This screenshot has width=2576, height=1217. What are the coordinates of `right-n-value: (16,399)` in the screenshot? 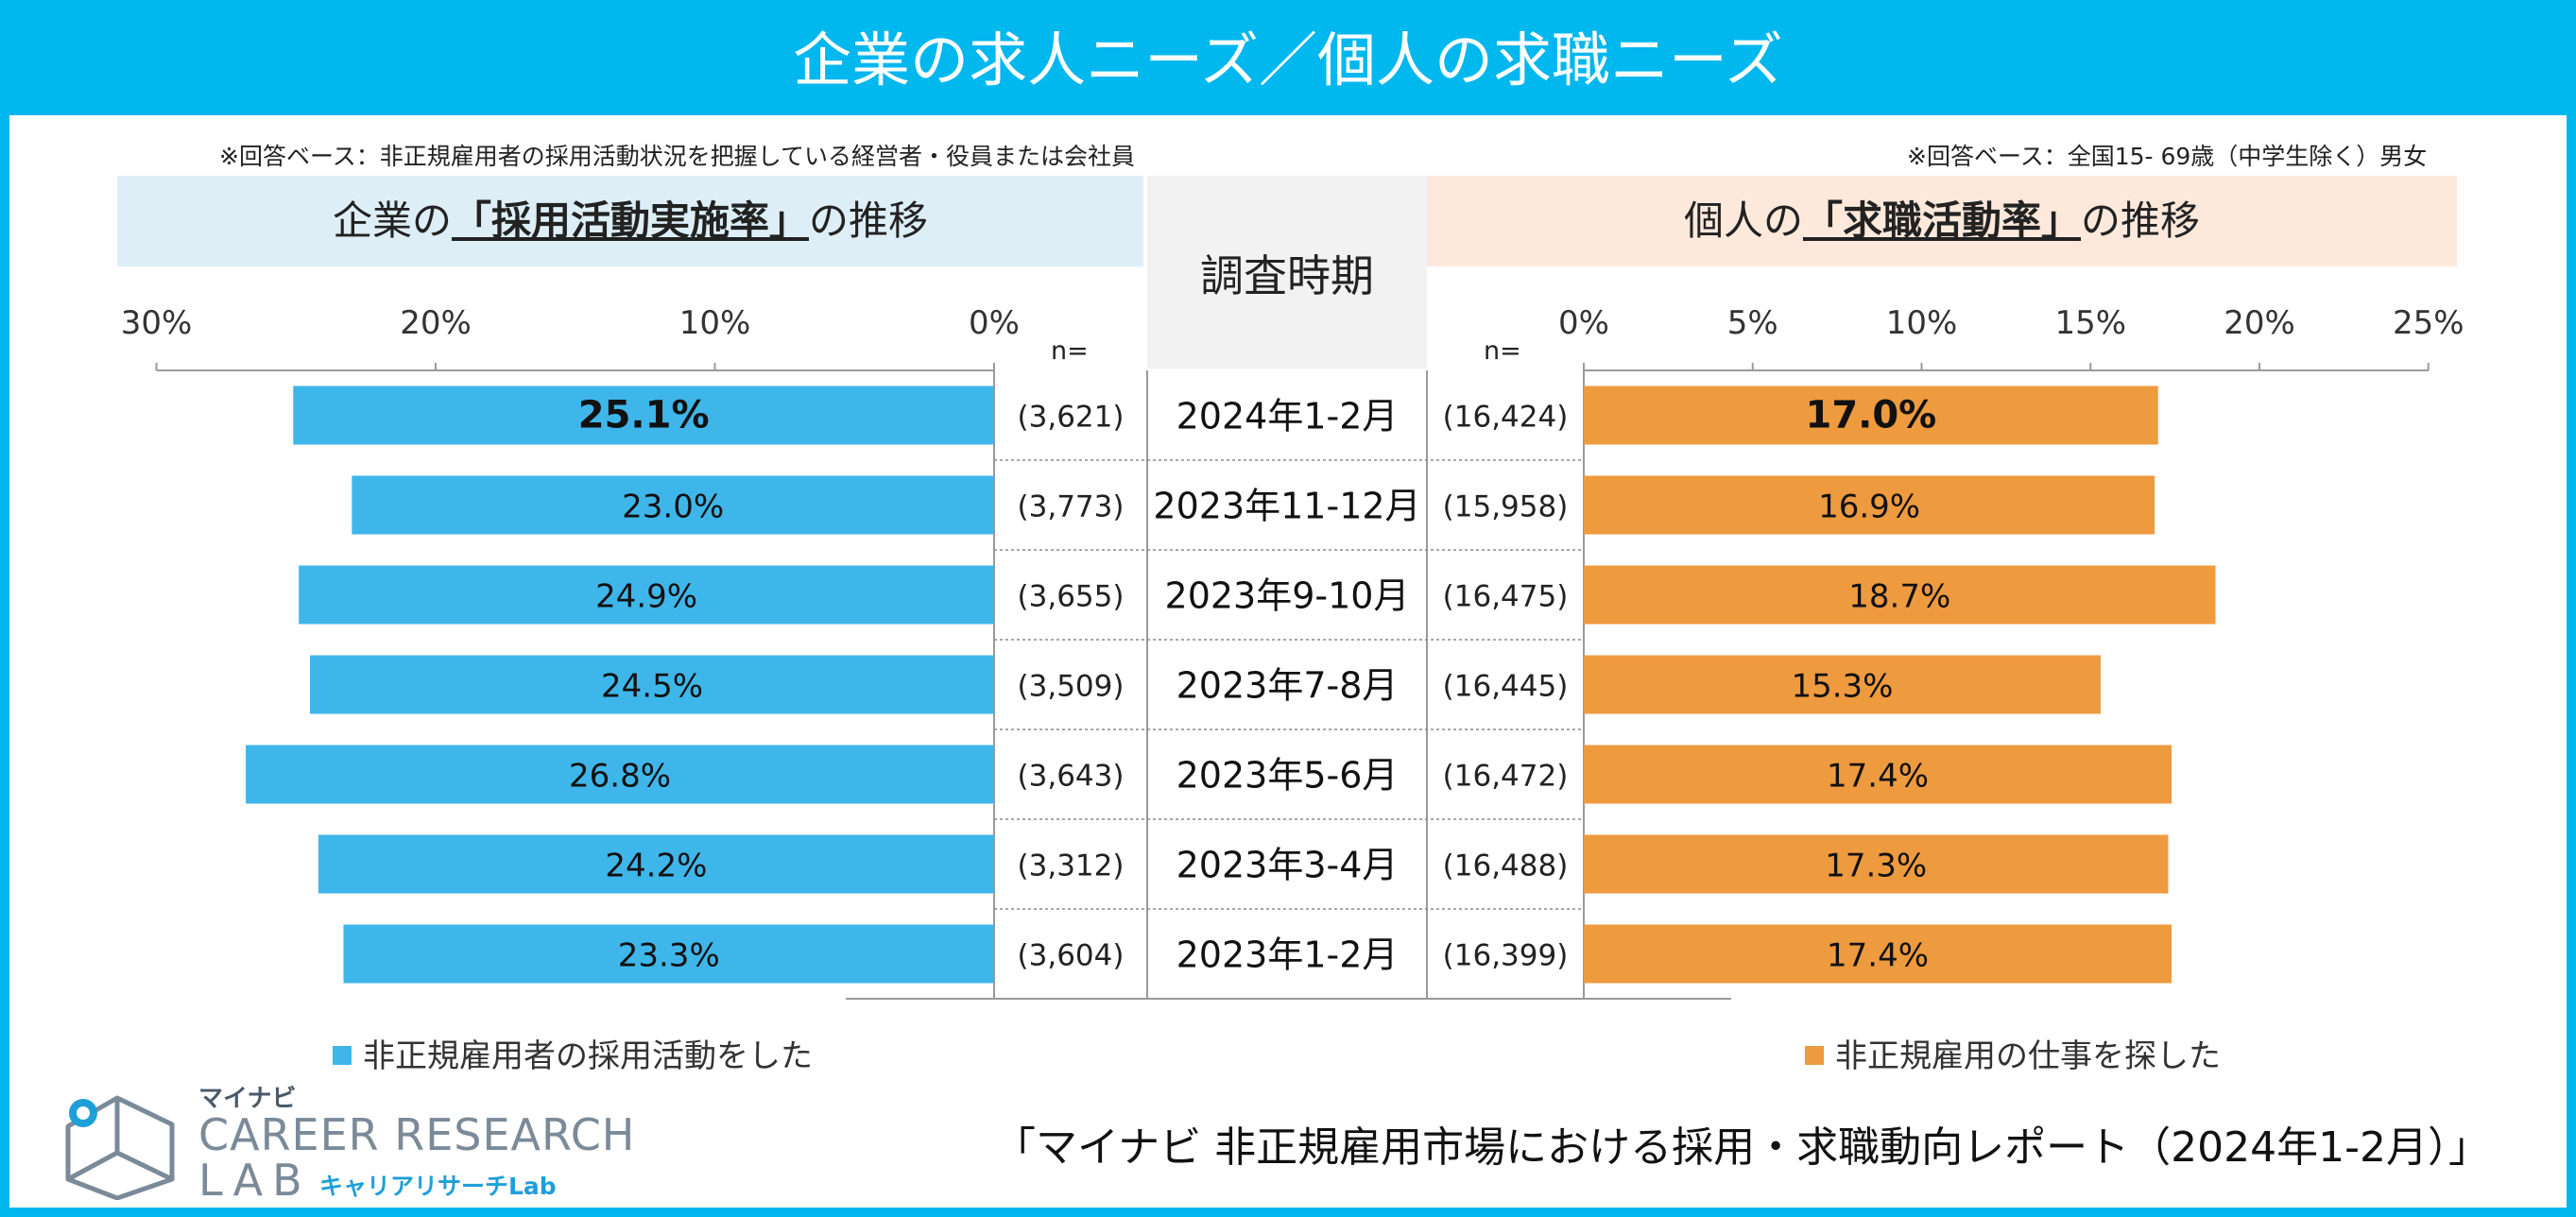 It's located at (1506, 956).